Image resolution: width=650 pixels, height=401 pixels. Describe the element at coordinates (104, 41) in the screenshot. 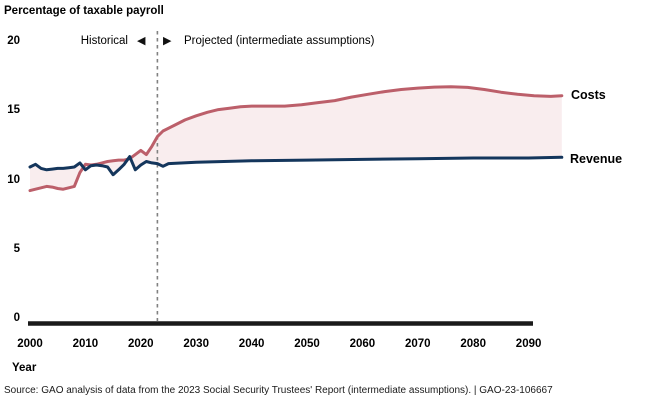

I see `historical-period-label: Historical` at that location.